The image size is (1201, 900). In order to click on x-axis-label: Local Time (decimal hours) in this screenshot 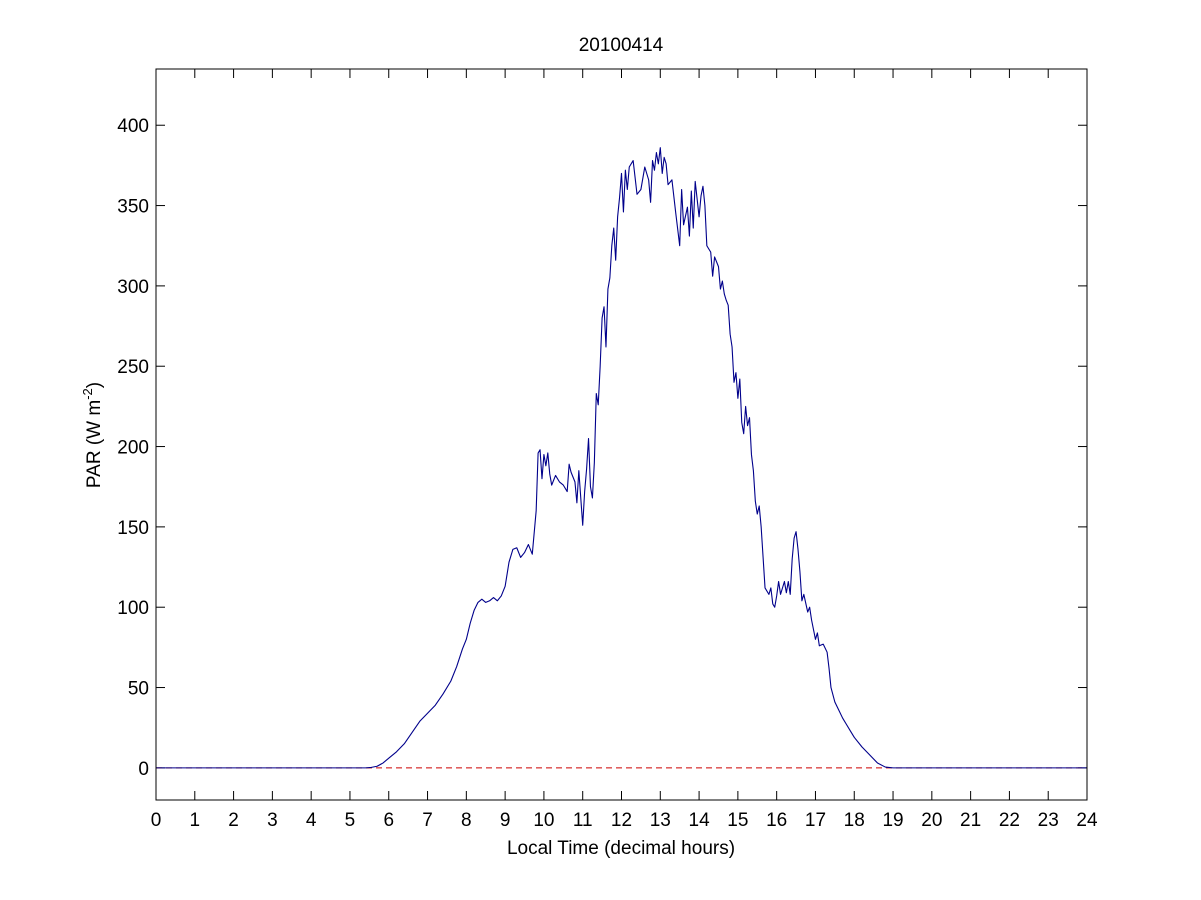, I will do `click(621, 848)`.